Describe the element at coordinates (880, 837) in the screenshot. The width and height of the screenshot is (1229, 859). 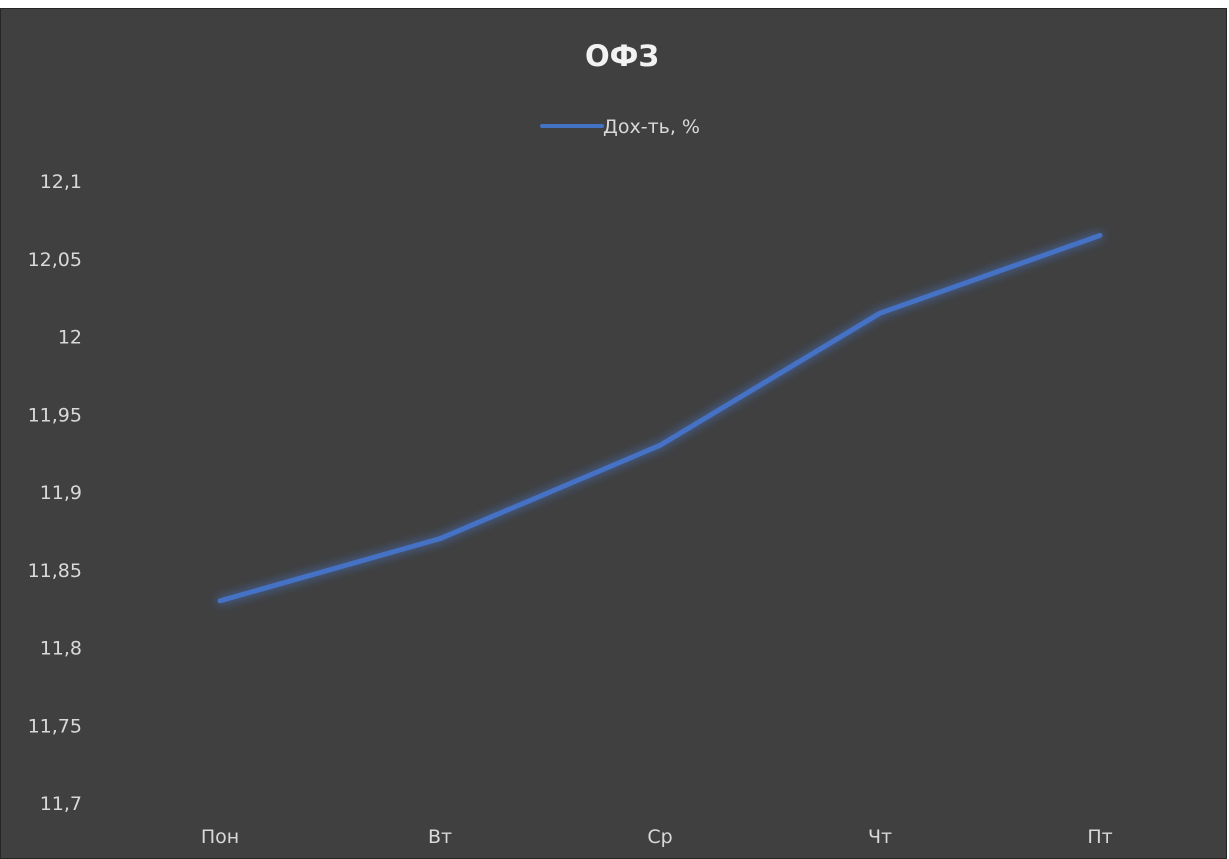
I see `x-tick-label: Чт` at that location.